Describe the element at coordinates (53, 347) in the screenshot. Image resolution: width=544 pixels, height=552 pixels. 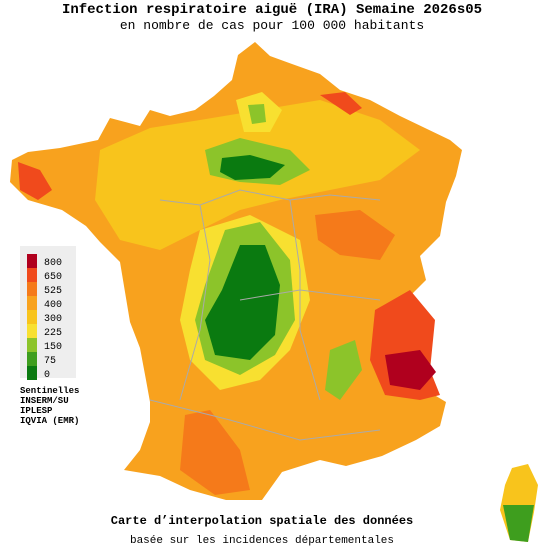
I see `legend-label: 150` at that location.